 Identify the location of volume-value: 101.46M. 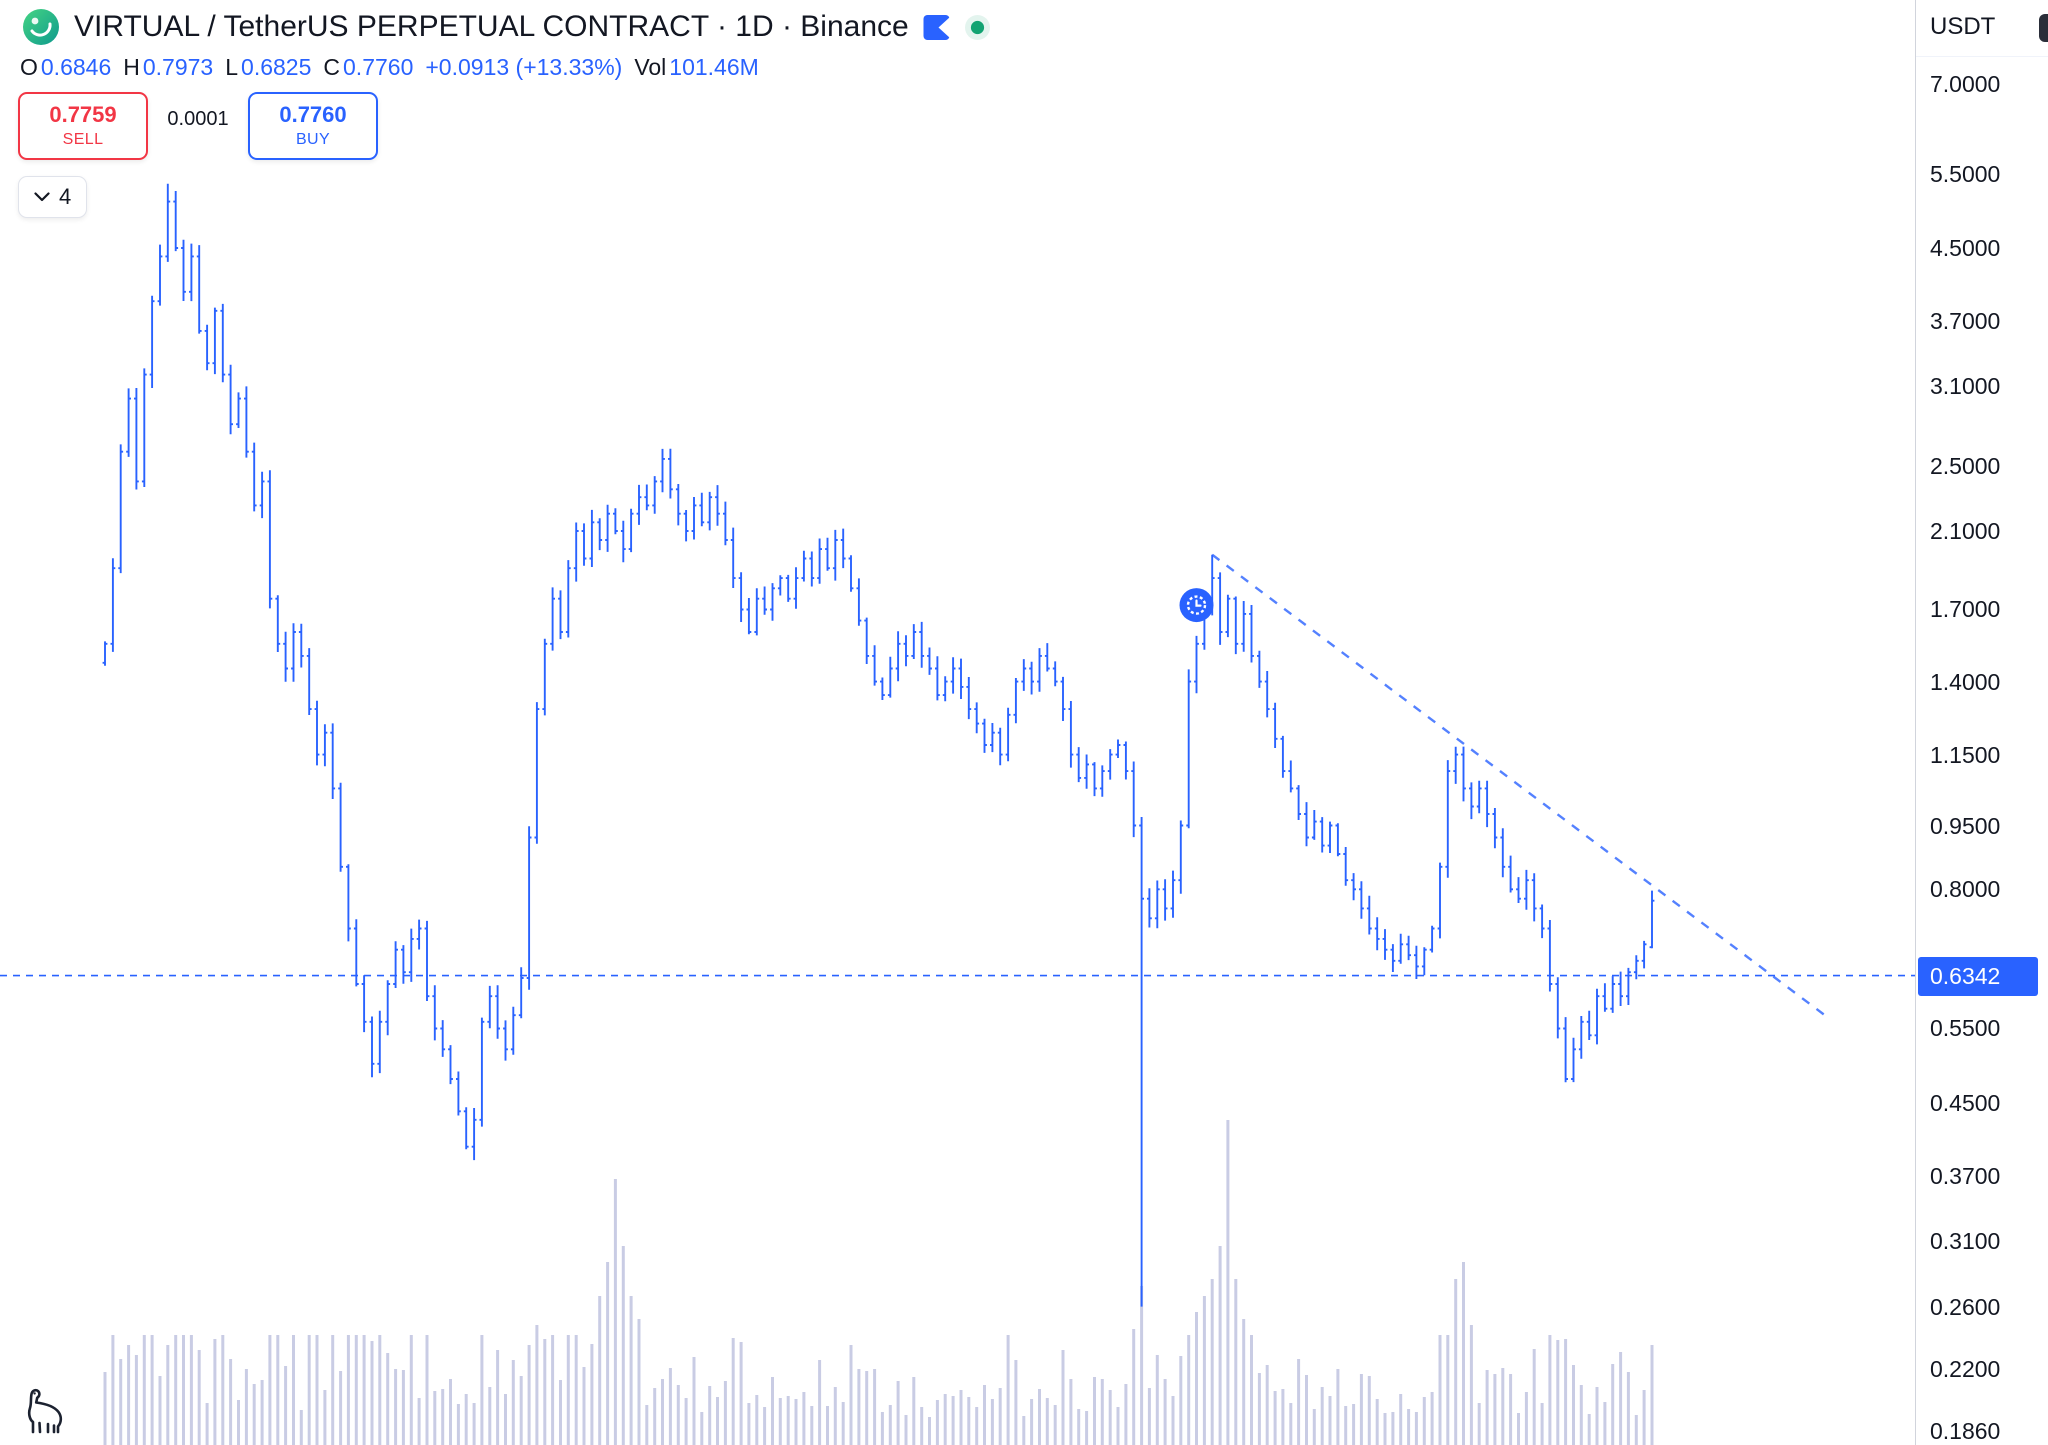
(714, 67).